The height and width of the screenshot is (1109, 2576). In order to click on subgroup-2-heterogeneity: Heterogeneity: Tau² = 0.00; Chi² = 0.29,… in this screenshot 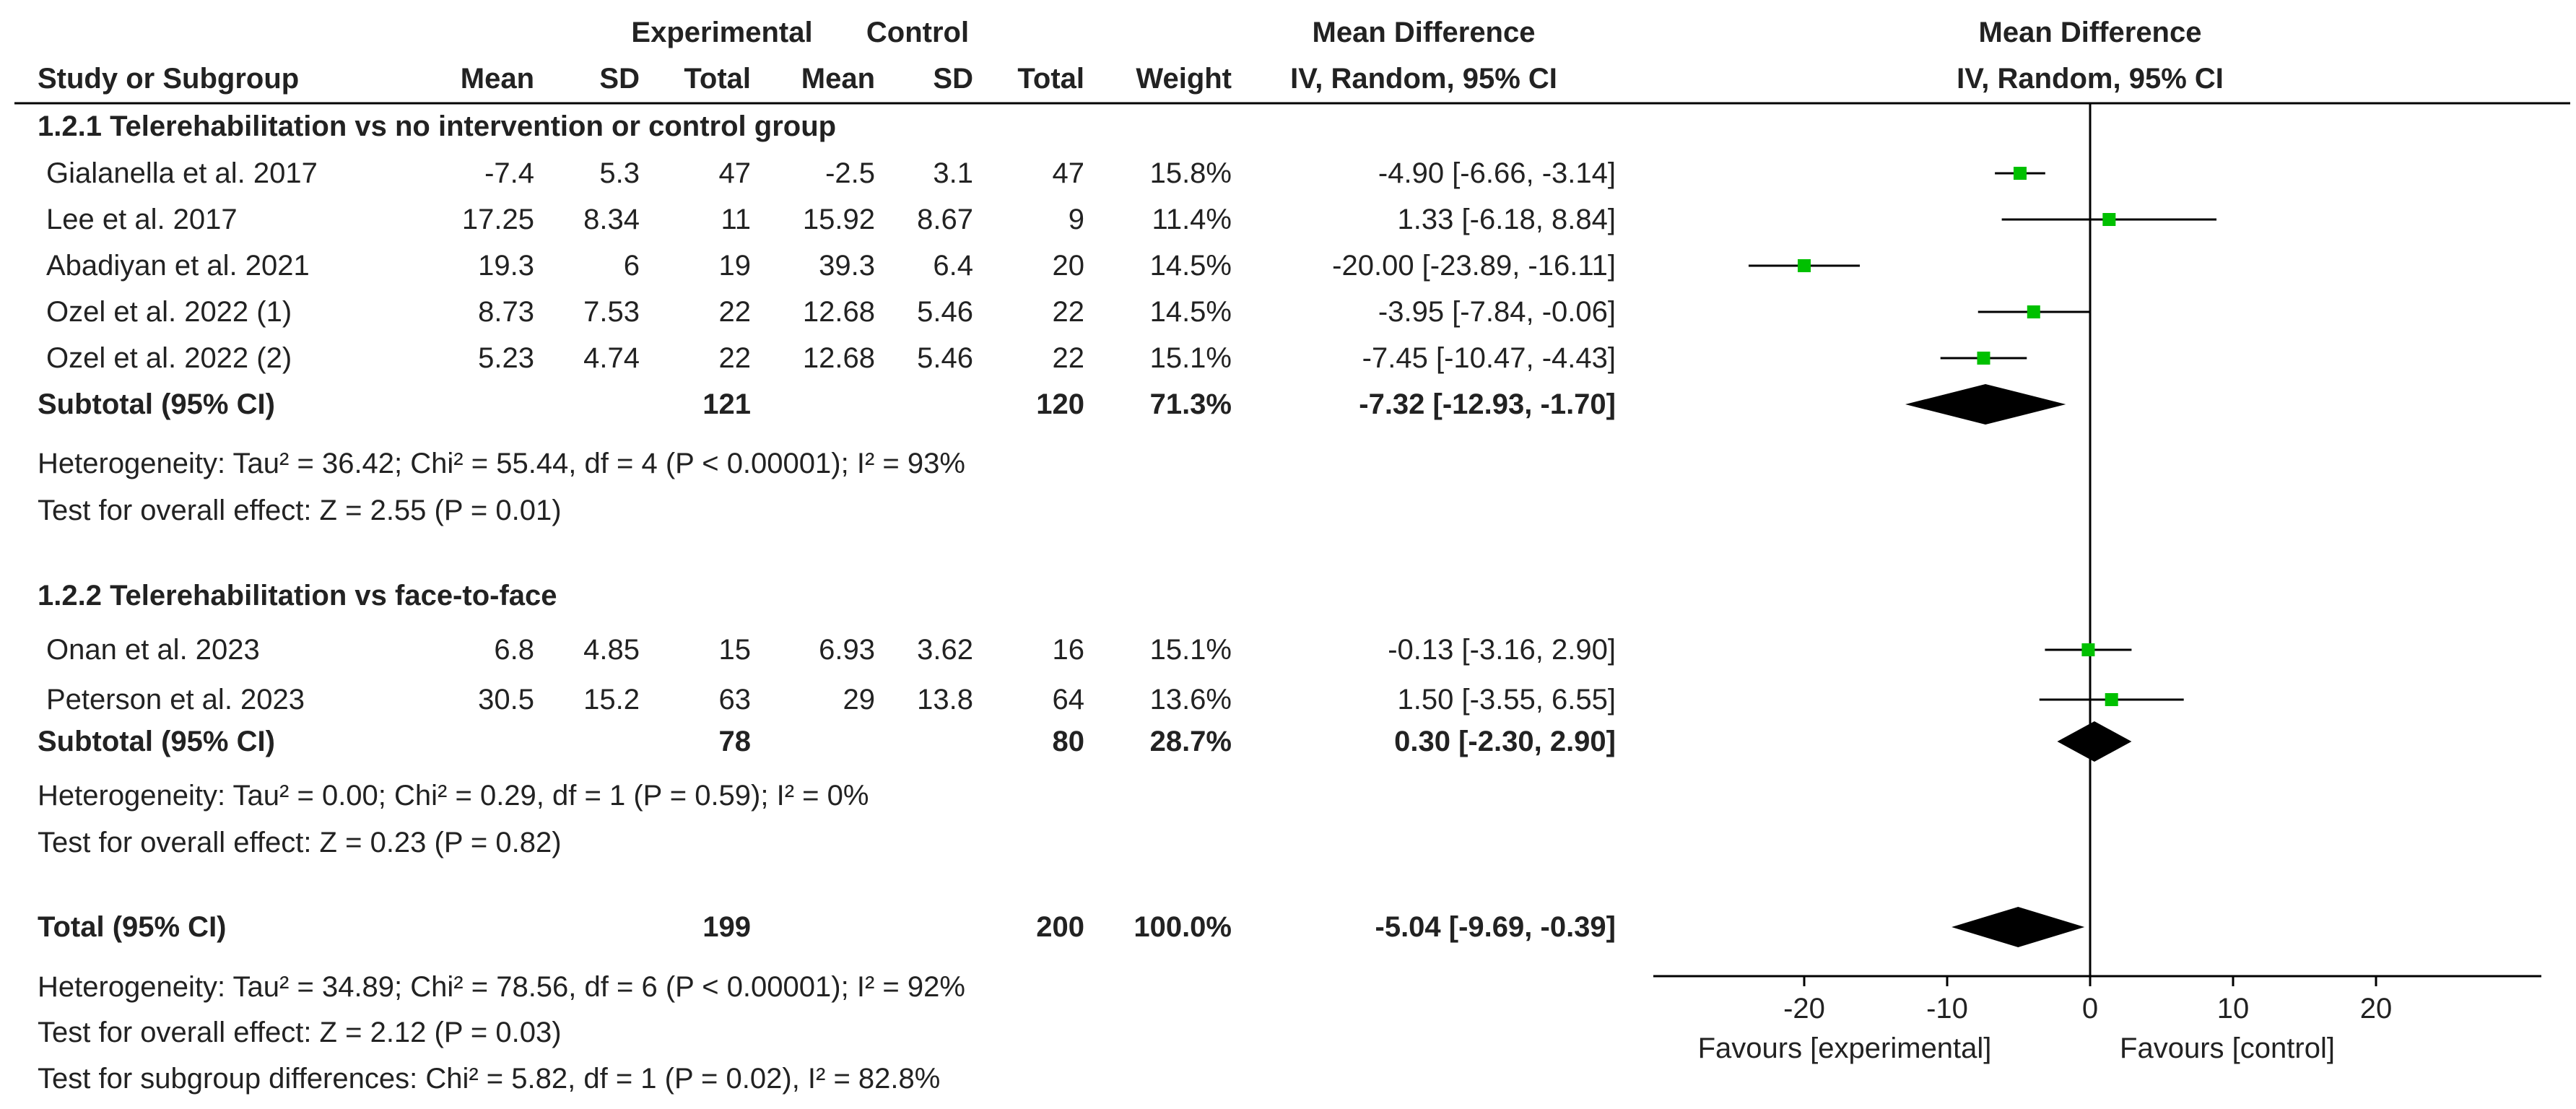, I will do `click(453, 796)`.